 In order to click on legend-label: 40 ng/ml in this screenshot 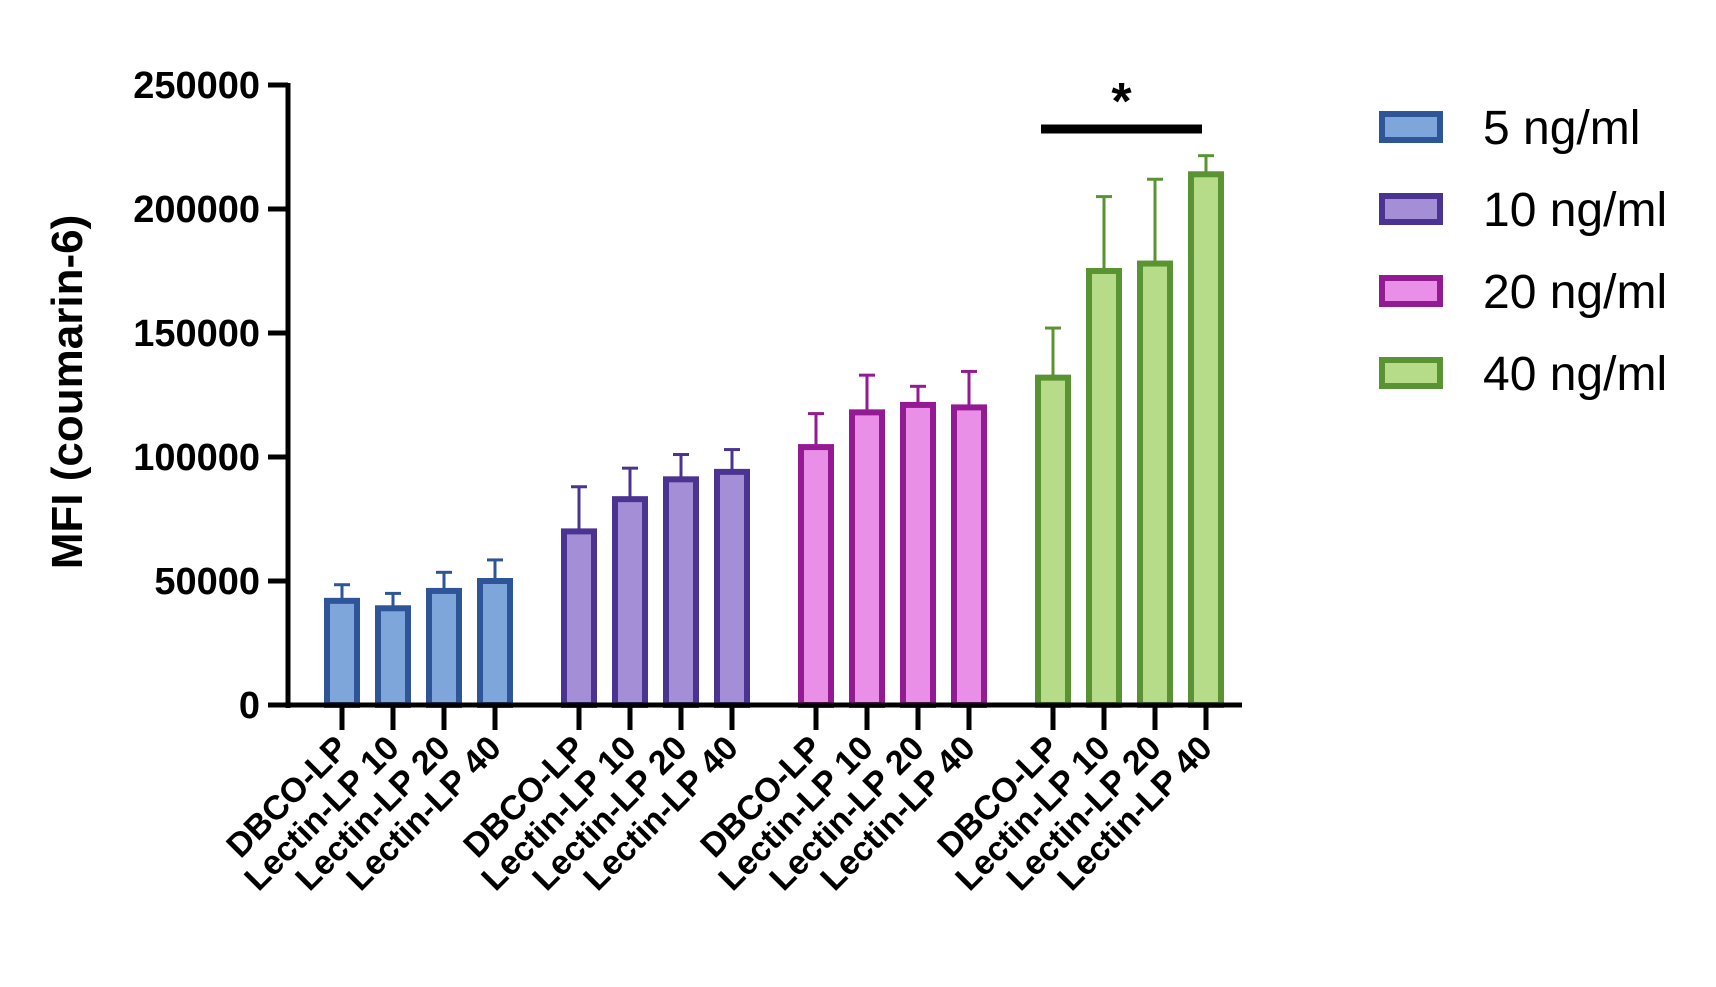, I will do `click(1575, 374)`.